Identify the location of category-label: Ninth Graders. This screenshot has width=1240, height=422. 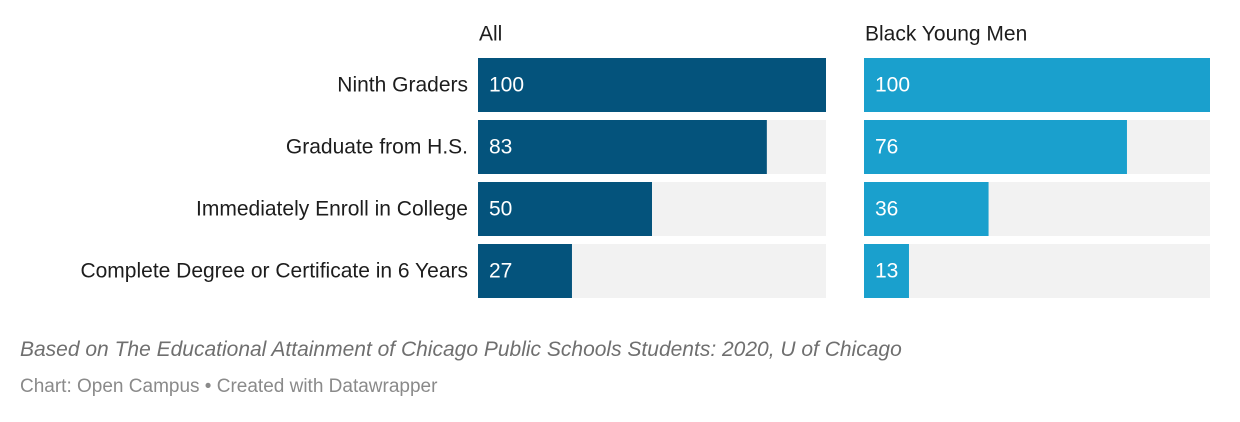
(402, 85).